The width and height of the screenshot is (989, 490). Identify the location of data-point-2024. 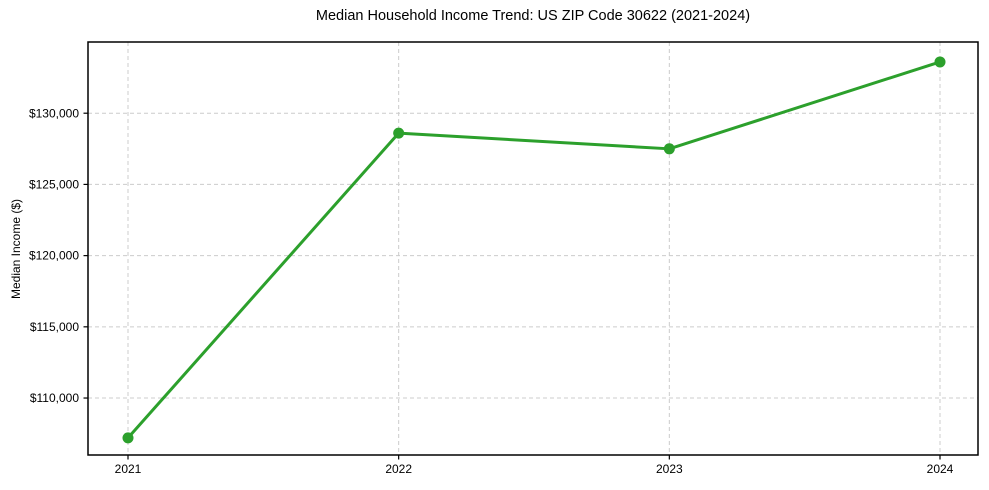
(940, 62).